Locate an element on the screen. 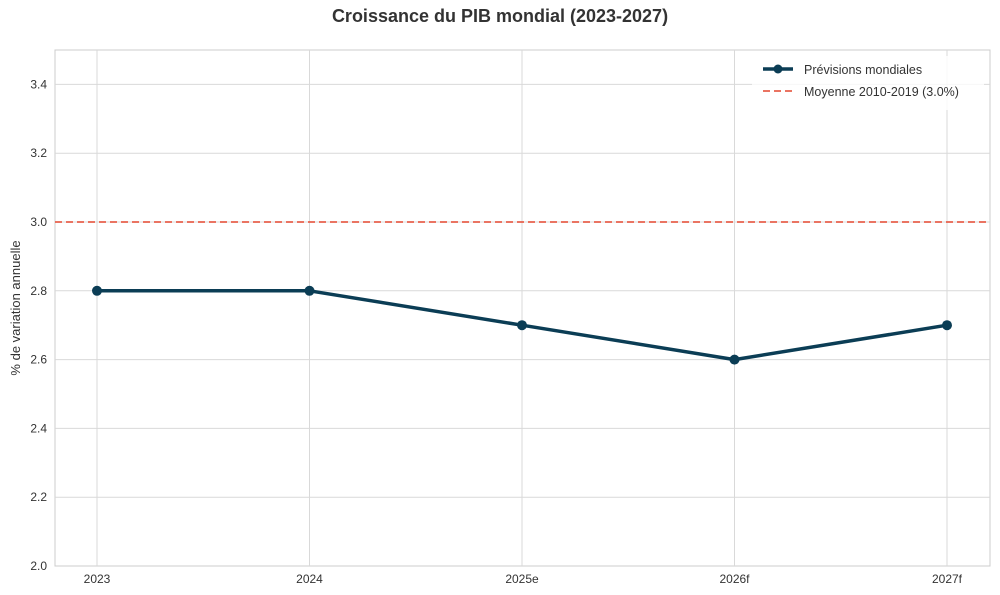  y-tick-label: 2.6 is located at coordinates (38, 360).